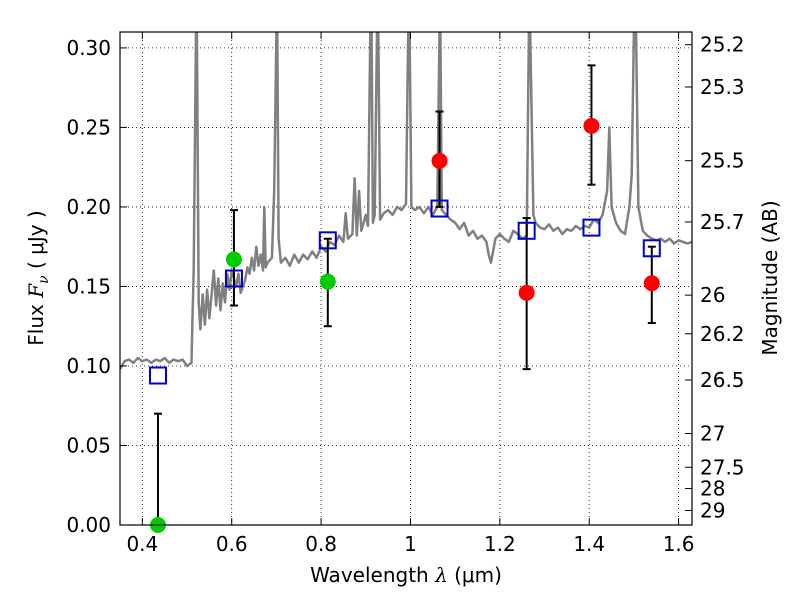 Image resolution: width=800 pixels, height=600 pixels. I want to click on y2-tick-label: 25.5, so click(722, 161).